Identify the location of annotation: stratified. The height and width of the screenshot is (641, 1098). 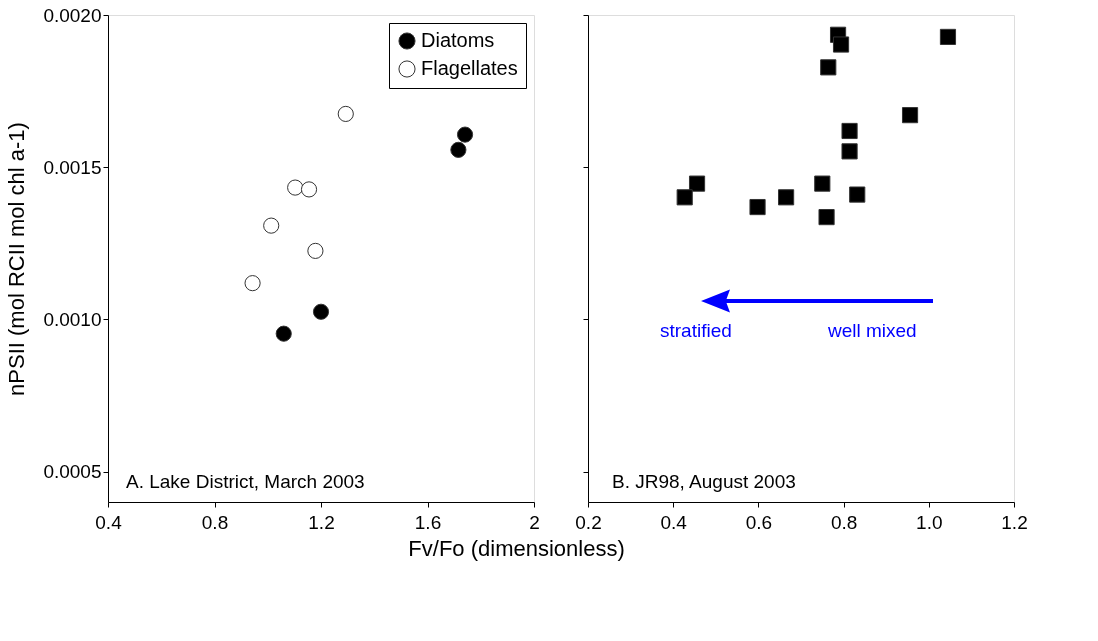
(696, 330).